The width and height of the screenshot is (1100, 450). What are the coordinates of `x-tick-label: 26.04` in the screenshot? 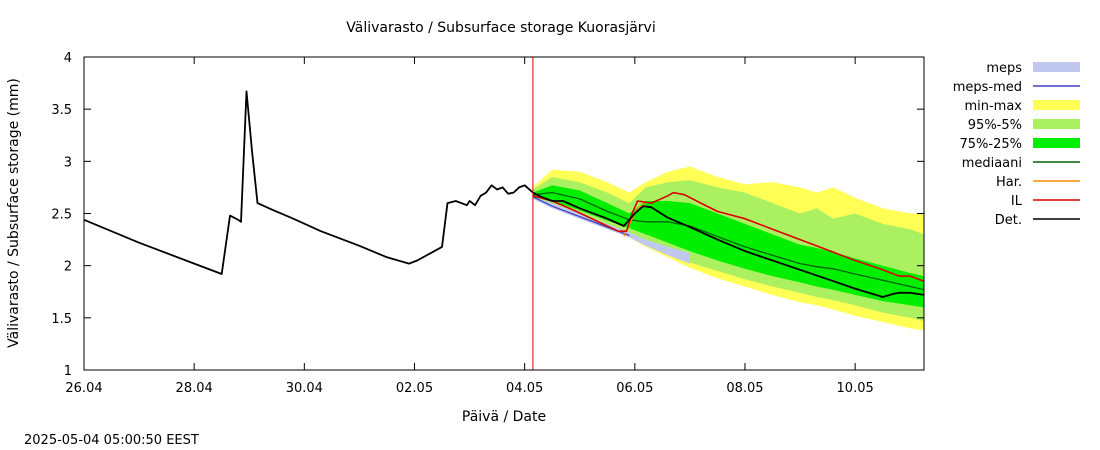 It's located at (83, 388).